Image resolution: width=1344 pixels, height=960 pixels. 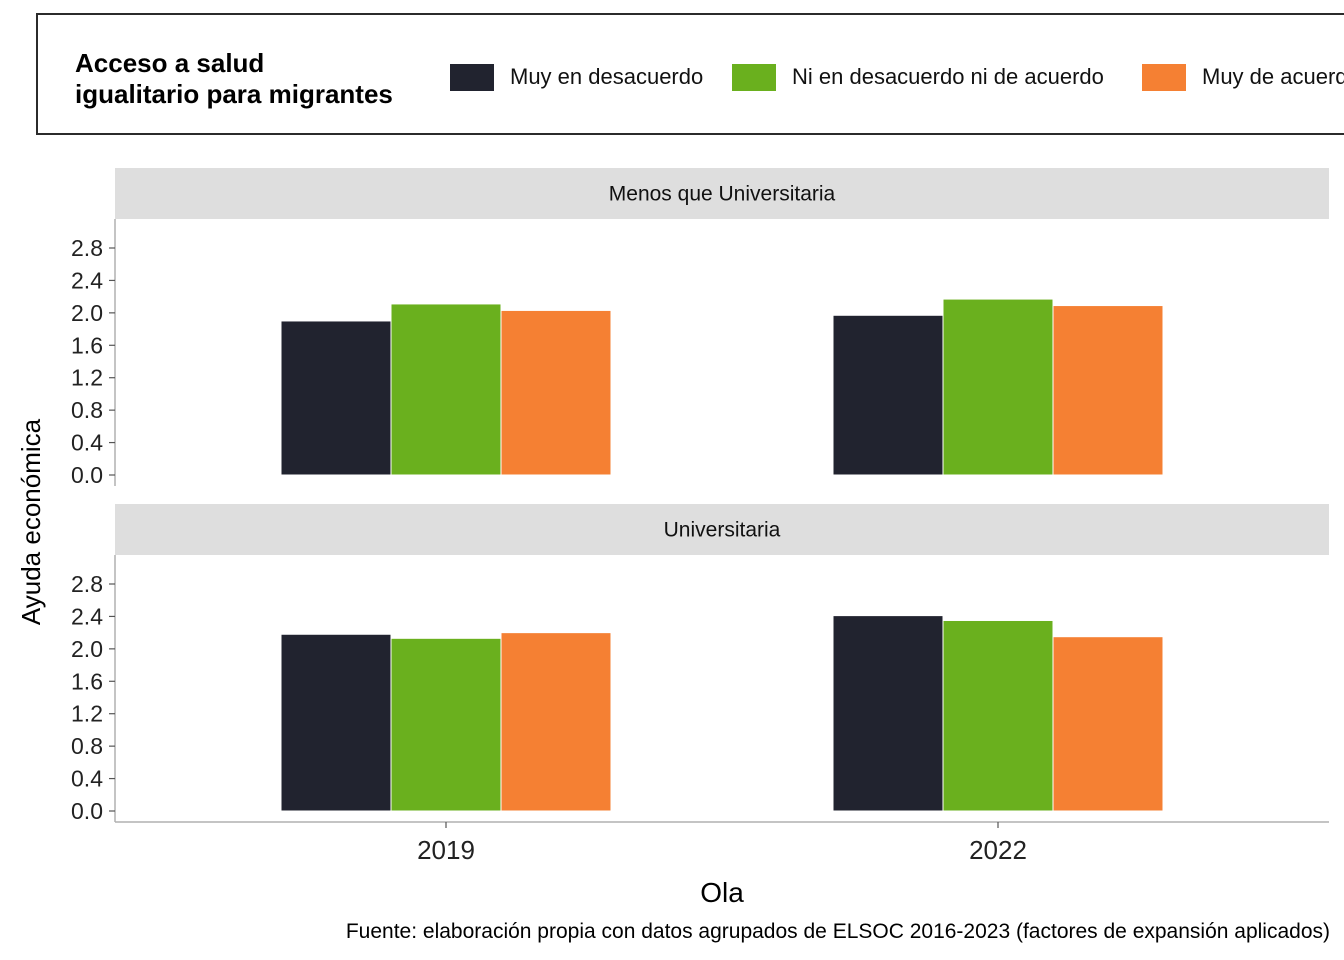 I want to click on x-tick-label: 2022, so click(x=998, y=850).